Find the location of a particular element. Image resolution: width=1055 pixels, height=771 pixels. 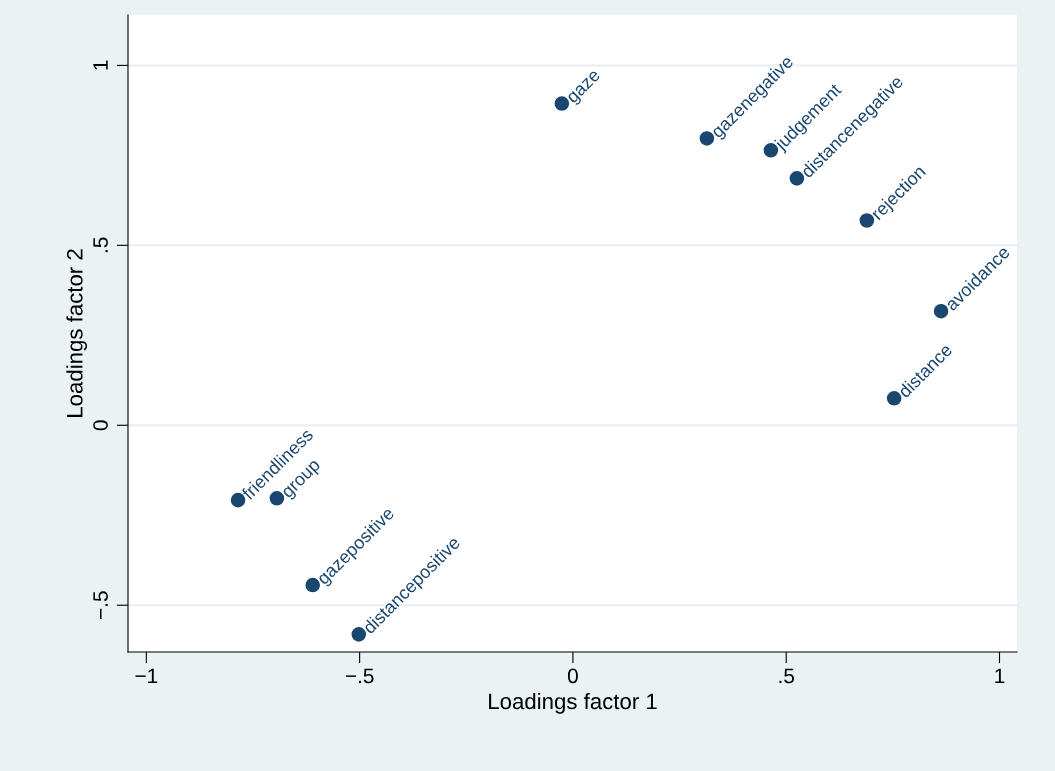

y-tick-label: .5 is located at coordinates (100, 245).